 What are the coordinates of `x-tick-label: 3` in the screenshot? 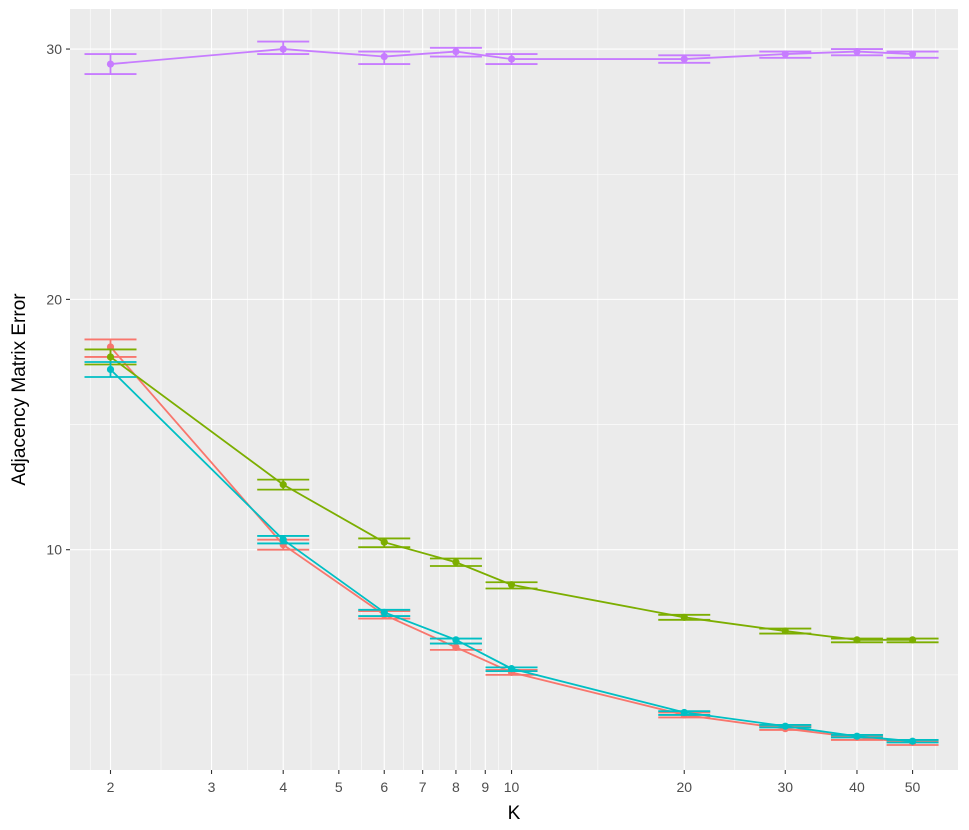 It's located at (212, 787).